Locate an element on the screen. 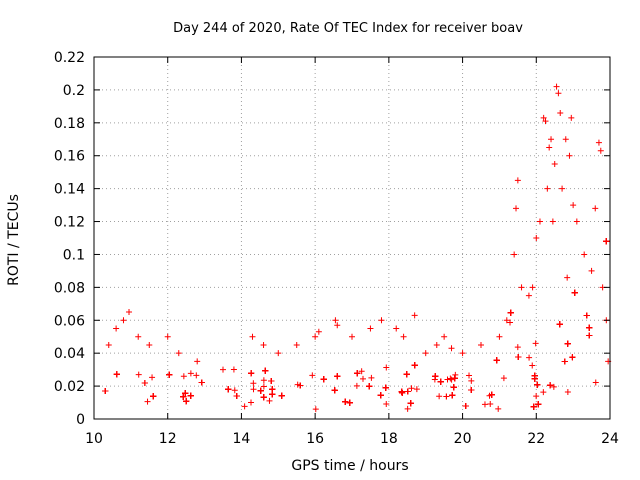  x-tick-label: 24 is located at coordinates (610, 439).